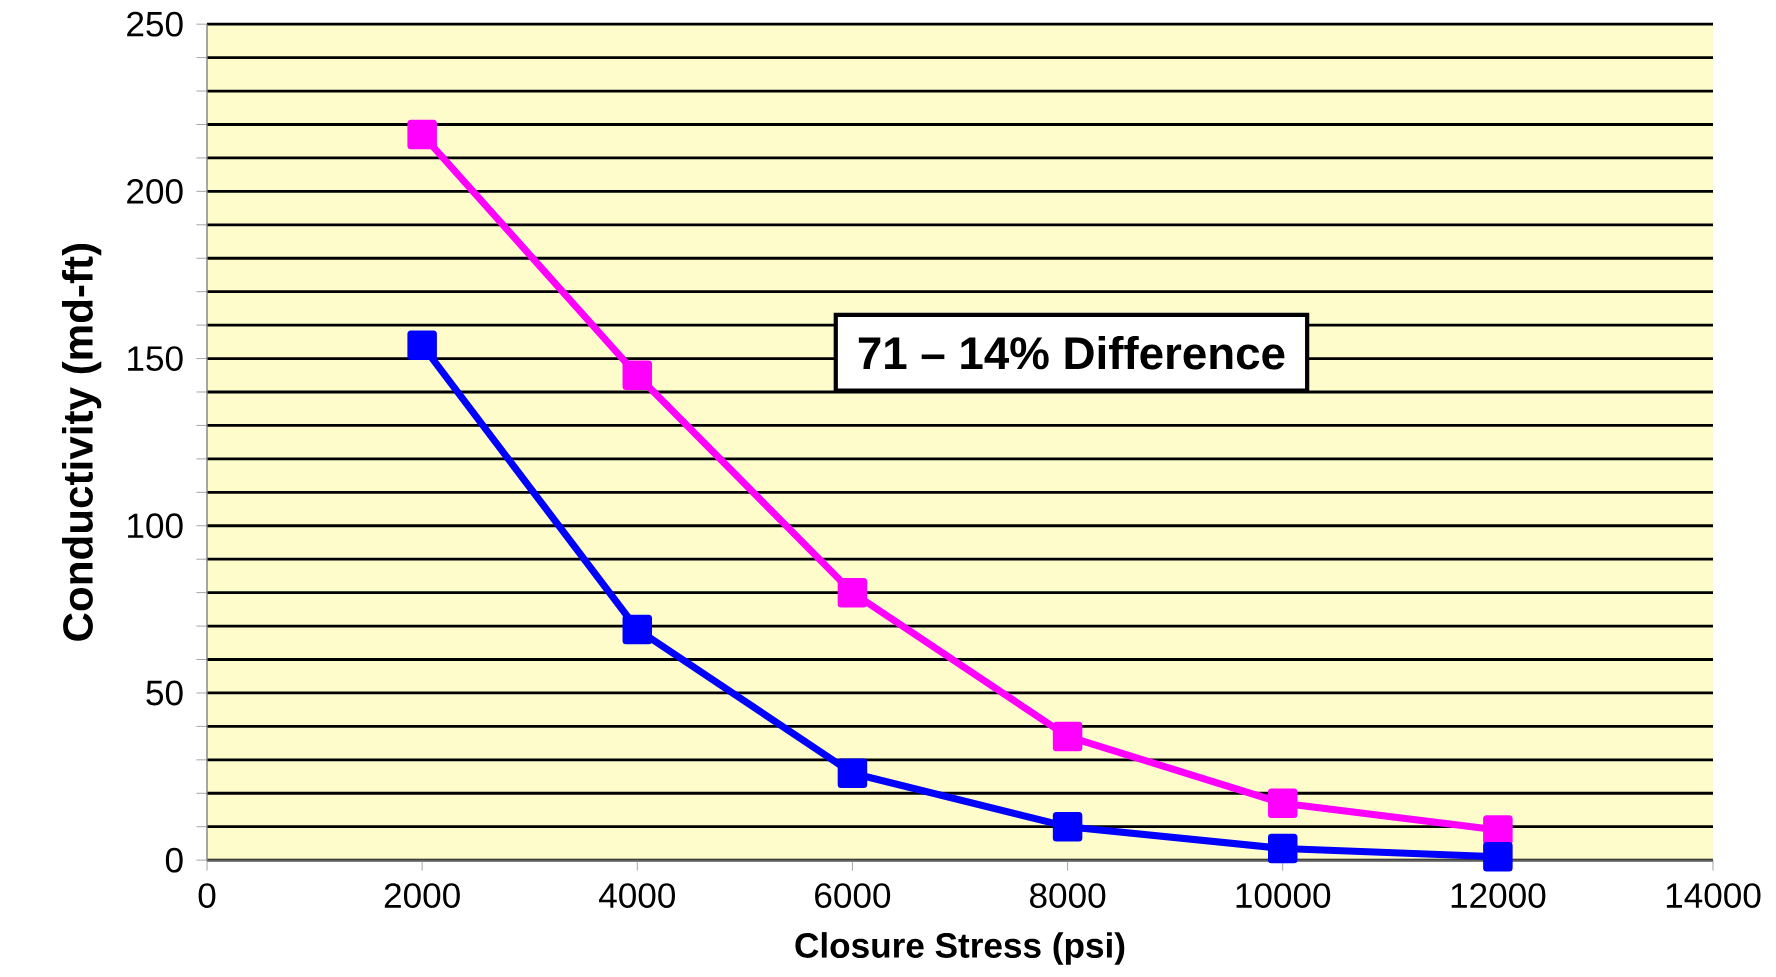 Image resolution: width=1776 pixels, height=977 pixels. What do you see at coordinates (155, 526) in the screenshot?
I see `y-tick-label: 100` at bounding box center [155, 526].